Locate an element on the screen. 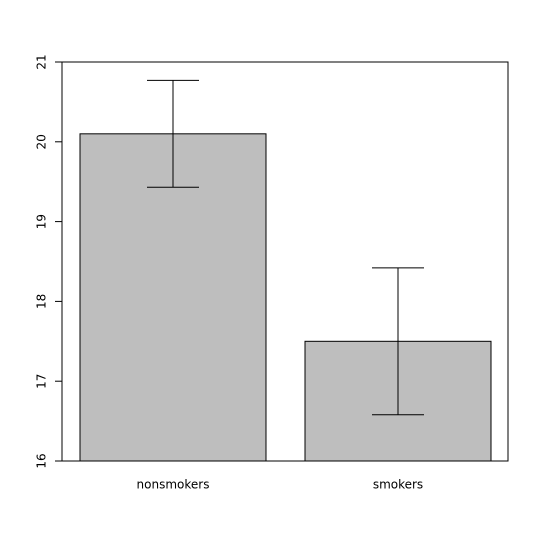 This screenshot has height=540, width=540. y-tick-label: 17 is located at coordinates (42, 381).